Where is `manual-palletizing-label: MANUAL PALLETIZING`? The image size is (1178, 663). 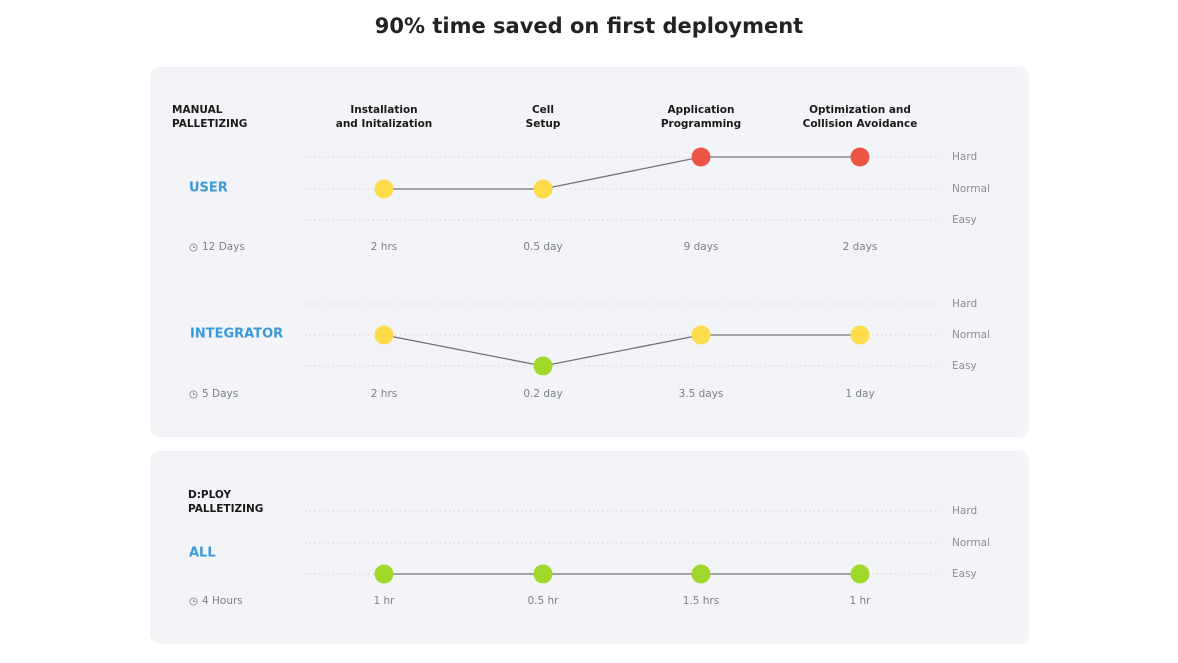 manual-palletizing-label: MANUAL PALLETIZING is located at coordinates (209, 117).